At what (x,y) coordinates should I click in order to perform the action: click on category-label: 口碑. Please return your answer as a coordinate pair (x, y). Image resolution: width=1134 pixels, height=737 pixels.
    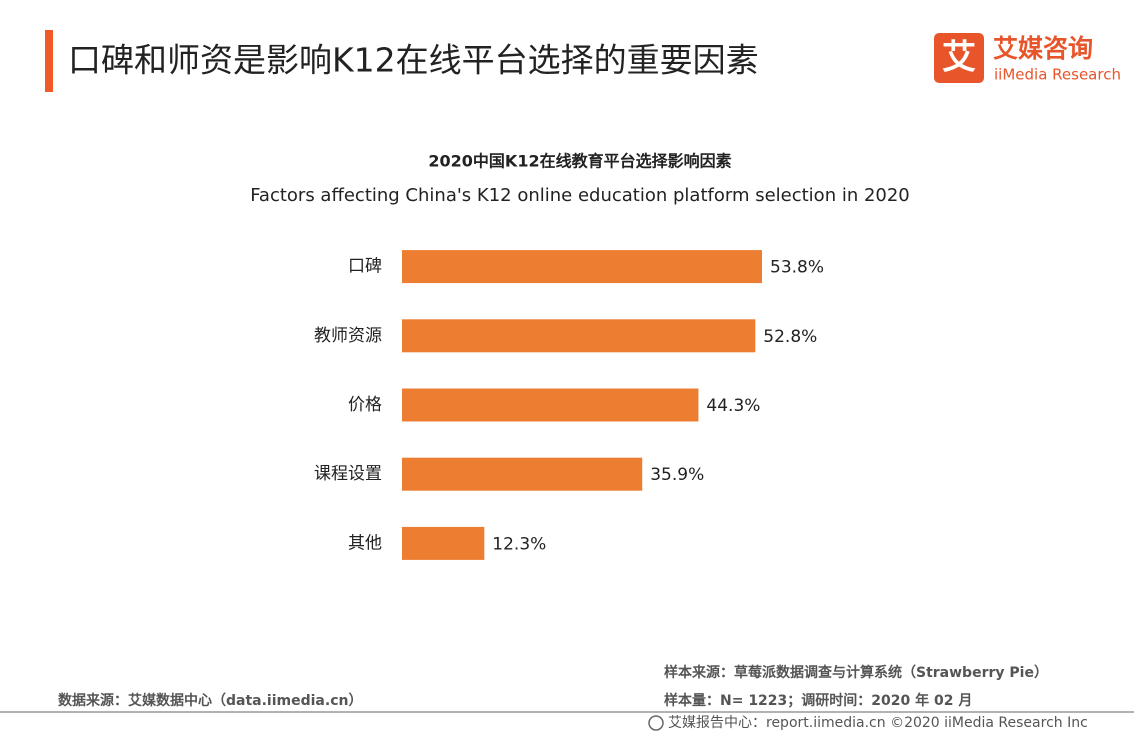
    Looking at the image, I should click on (365, 267).